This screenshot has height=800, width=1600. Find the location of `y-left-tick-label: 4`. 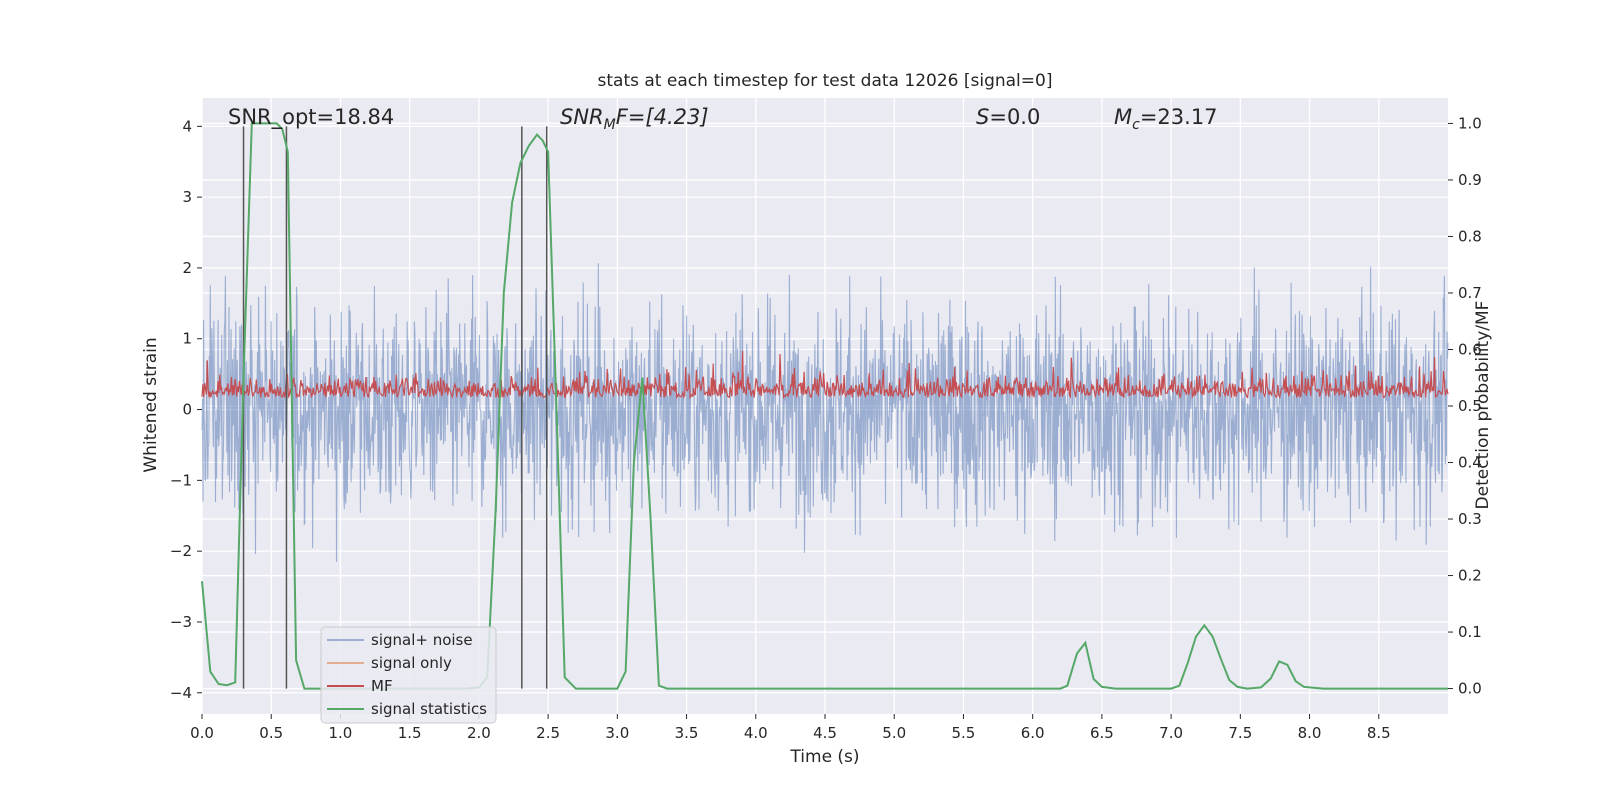

y-left-tick-label: 4 is located at coordinates (187, 126).